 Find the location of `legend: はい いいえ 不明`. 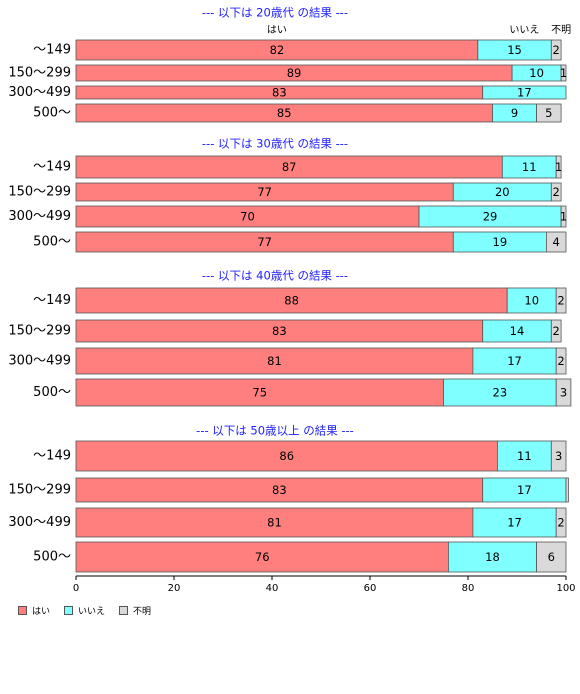

legend: はい いいえ 不明 is located at coordinates (84, 610).